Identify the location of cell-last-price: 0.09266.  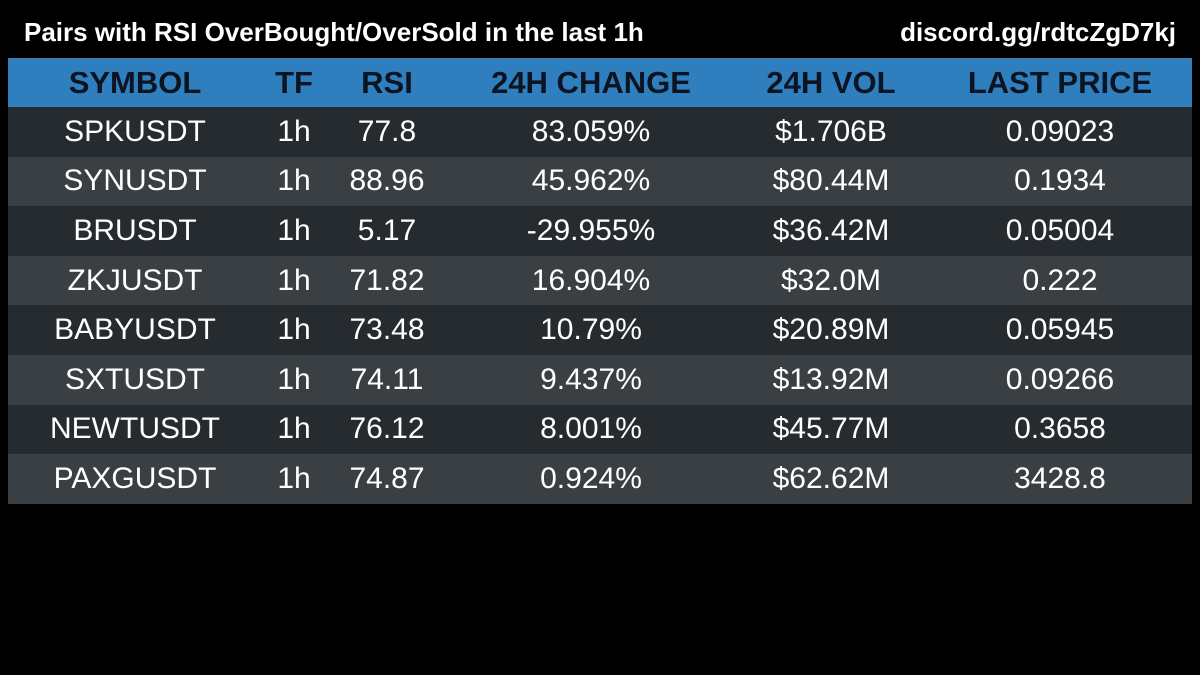
(1060, 379).